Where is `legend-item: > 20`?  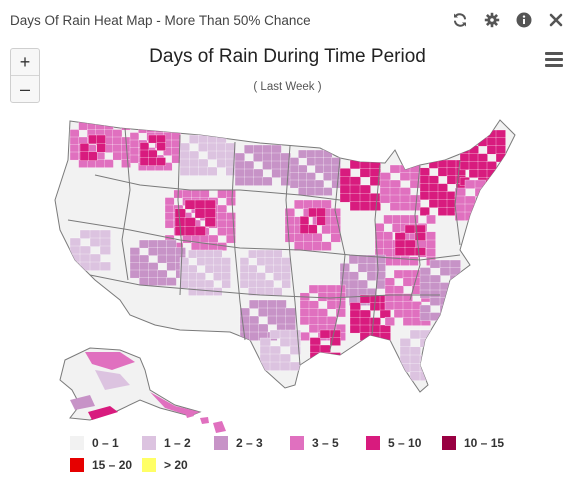
legend-item: > 20 is located at coordinates (177, 465).